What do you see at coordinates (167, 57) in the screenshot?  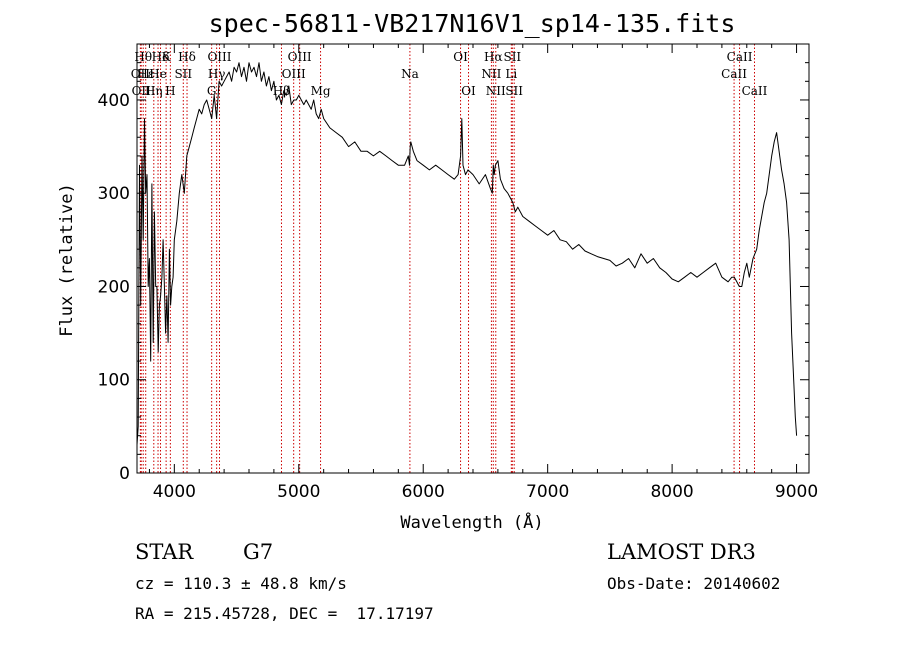 I see `line-marker-label: K` at bounding box center [167, 57].